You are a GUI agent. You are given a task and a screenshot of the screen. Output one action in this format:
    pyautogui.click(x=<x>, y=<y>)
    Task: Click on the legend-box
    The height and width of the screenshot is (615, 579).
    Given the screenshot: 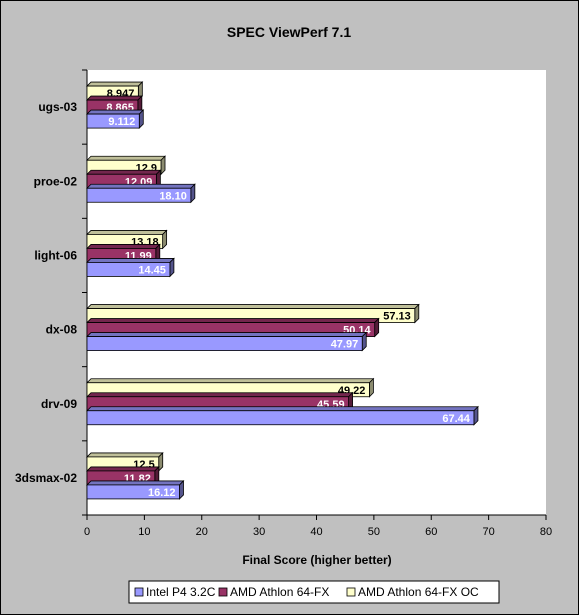 What is the action you would take?
    pyautogui.click(x=314, y=592)
    